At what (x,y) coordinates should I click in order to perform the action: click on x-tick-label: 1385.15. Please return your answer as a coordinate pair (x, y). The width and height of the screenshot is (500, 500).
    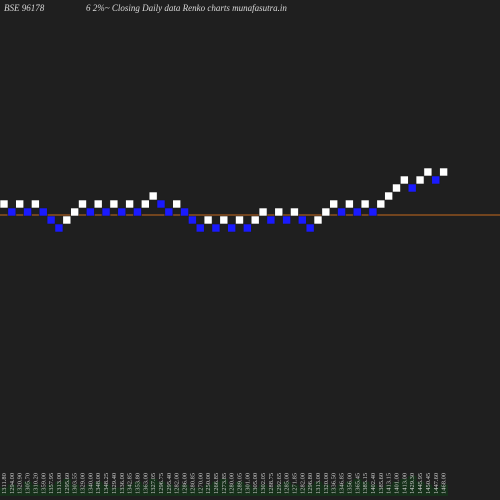
    Looking at the image, I should click on (365, 483).